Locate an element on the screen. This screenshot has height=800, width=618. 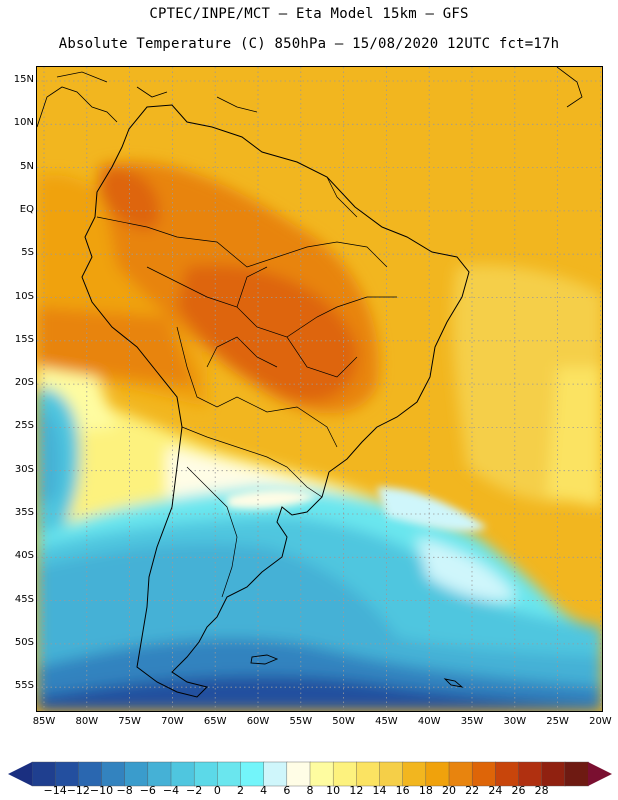
lon-label-85w: 85W is located at coordinates (44, 721).